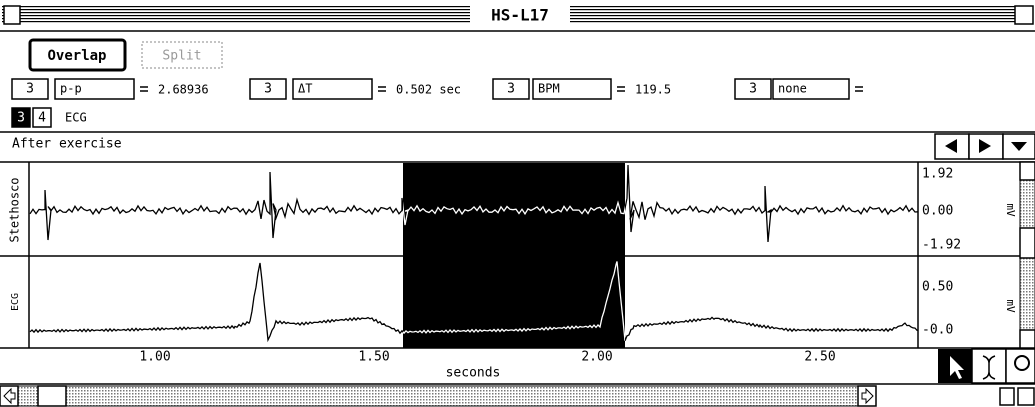 This screenshot has height=407, width=1035. I want to click on measure-value: 119.5, so click(653, 90).